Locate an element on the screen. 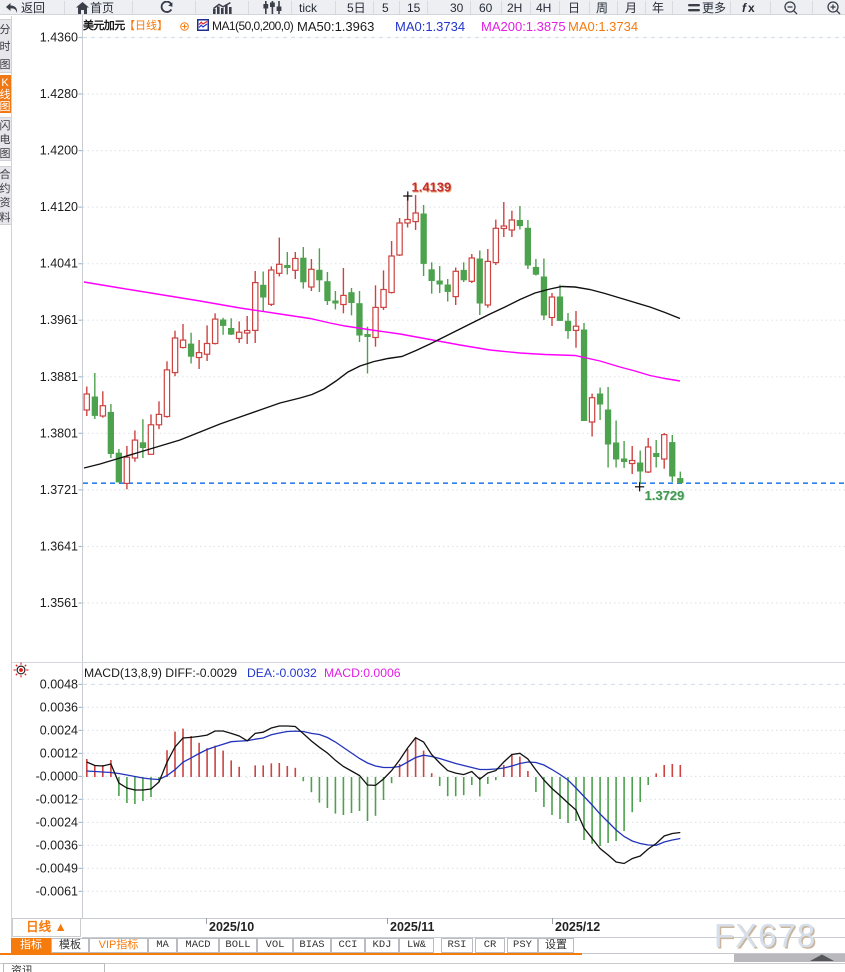 The width and height of the screenshot is (845, 972). svg-text: 1.4200 is located at coordinates (59, 151).